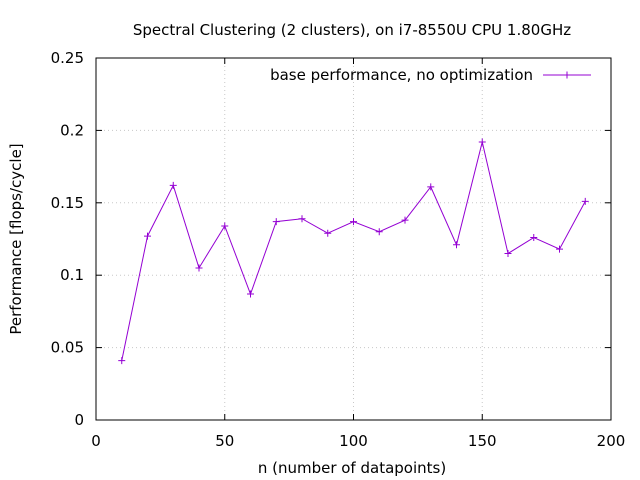  Describe the element at coordinates (353, 441) in the screenshot. I see `x-tick-label: 100` at that location.